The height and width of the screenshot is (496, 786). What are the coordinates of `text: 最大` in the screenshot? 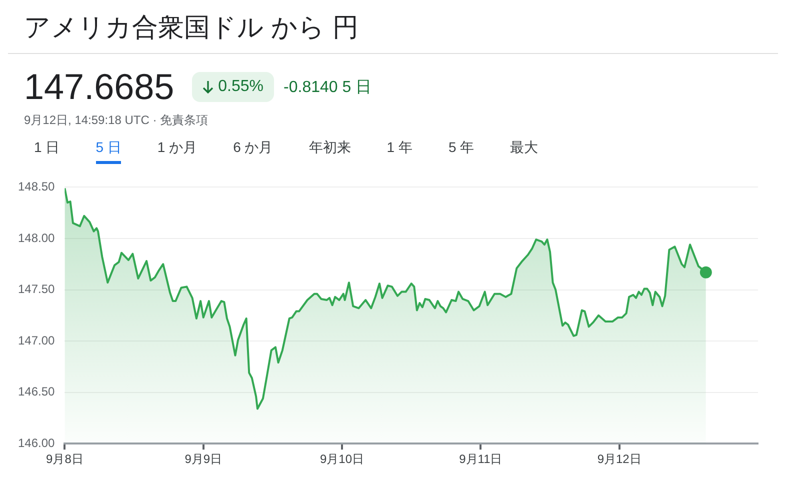 It's located at (524, 148).